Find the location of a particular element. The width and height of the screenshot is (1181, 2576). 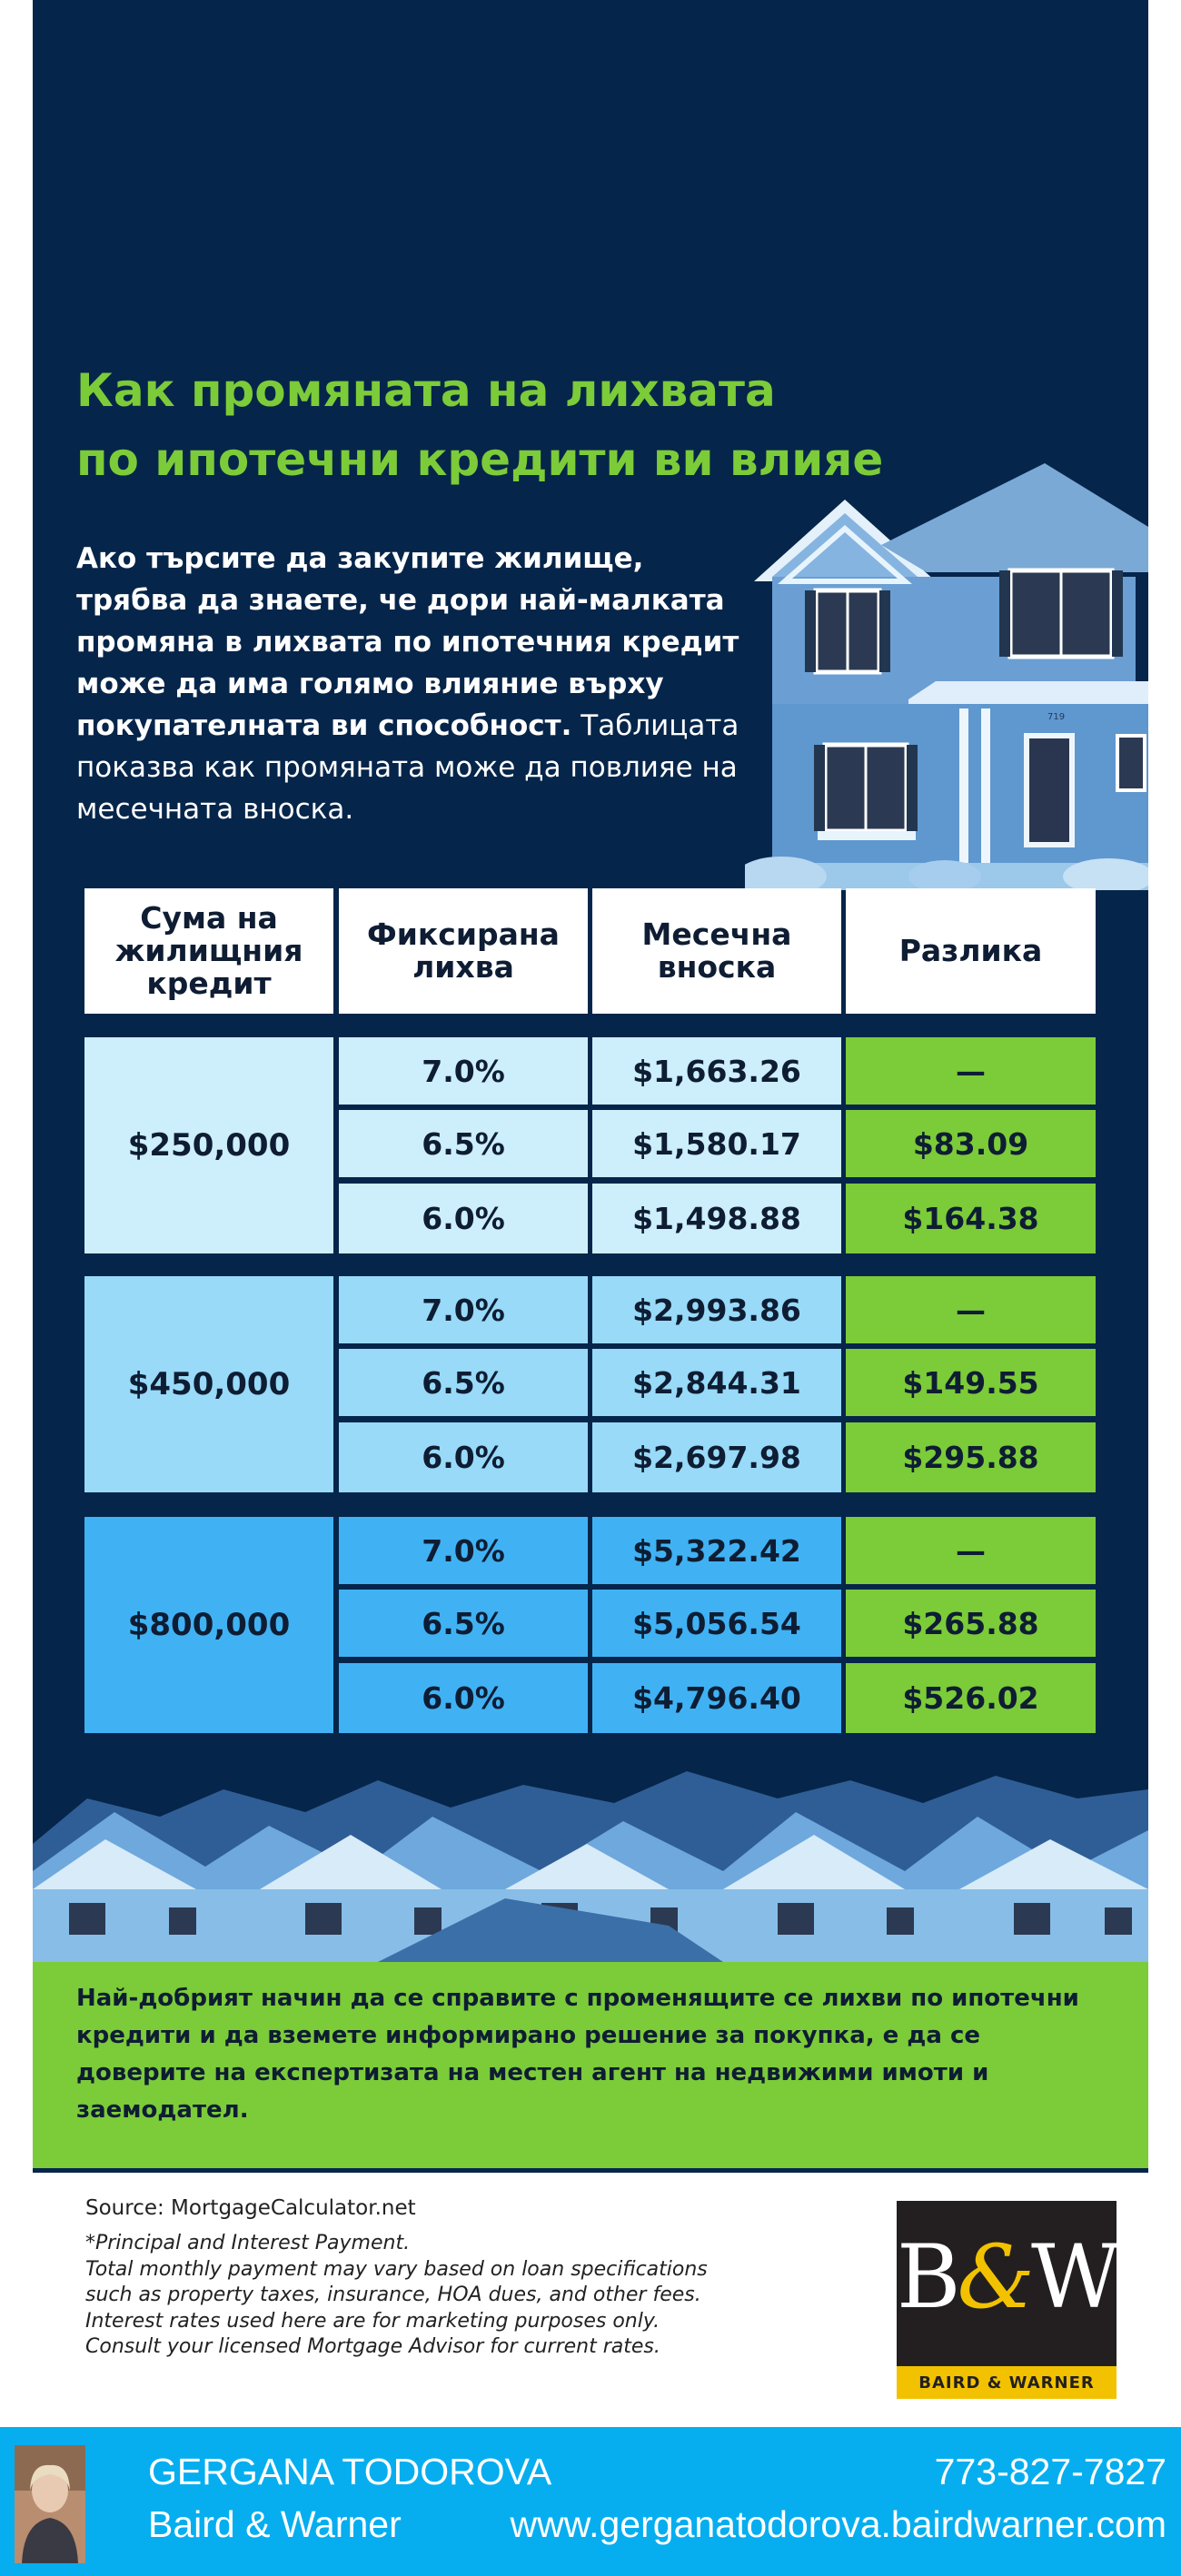

difference-cell: $265.88 is located at coordinates (971, 1623).